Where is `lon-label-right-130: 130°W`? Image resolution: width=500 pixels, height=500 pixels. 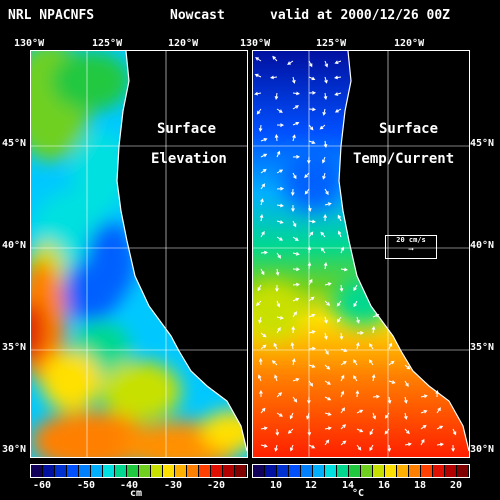 lon-label-right-130: 130°W is located at coordinates (255, 43).